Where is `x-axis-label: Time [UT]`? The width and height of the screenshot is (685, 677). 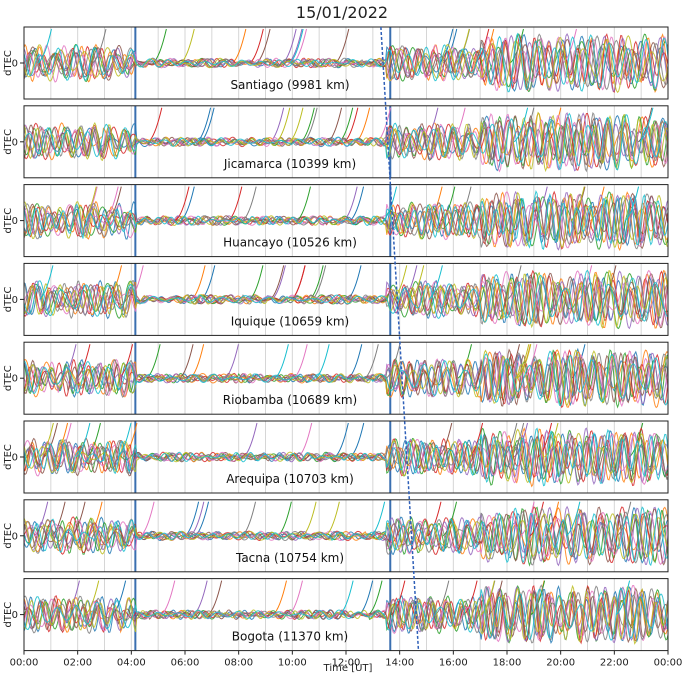
x-axis-label: Time [UT] is located at coordinates (348, 668).